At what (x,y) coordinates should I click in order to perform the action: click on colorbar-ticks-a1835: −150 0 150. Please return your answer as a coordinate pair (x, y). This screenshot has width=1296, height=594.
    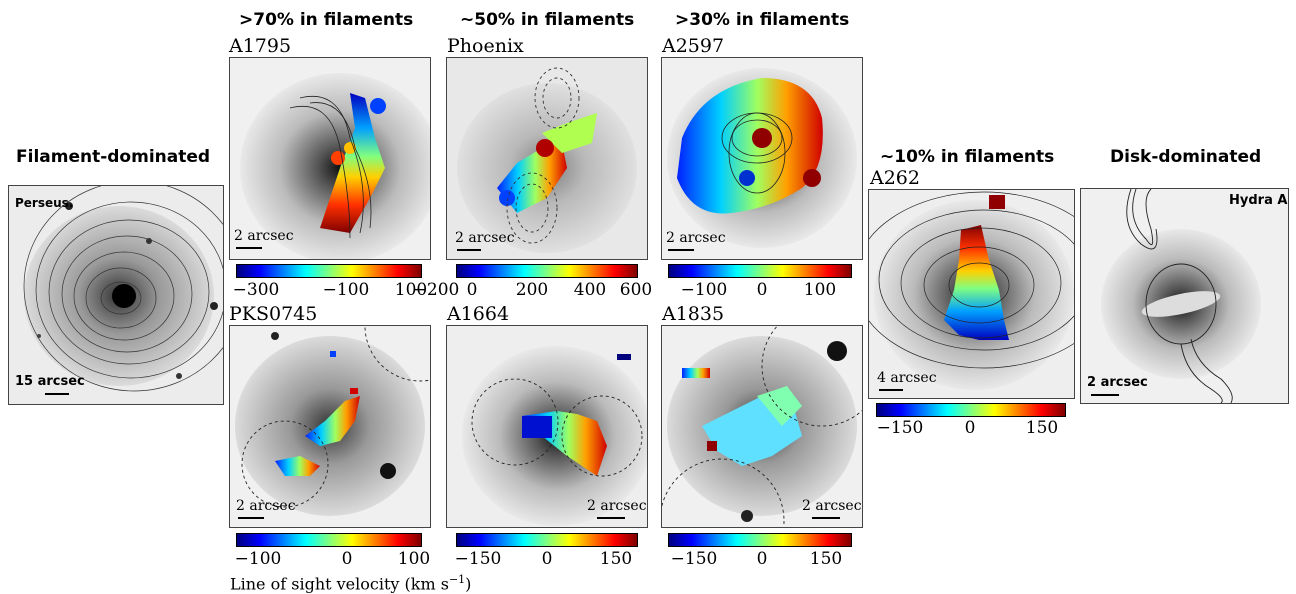
    Looking at the image, I should click on (756, 559).